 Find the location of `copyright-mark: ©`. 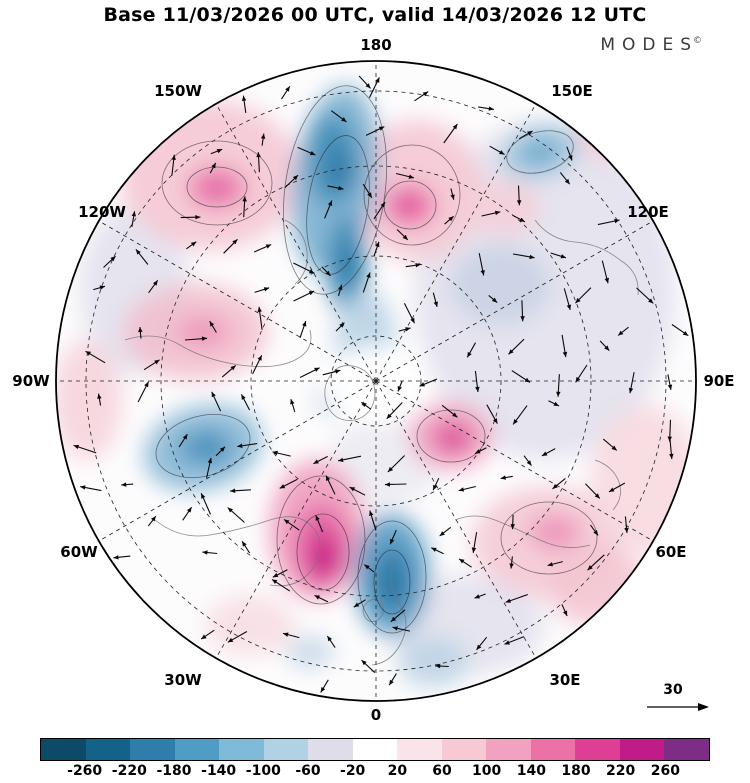

copyright-mark: © is located at coordinates (697, 41).